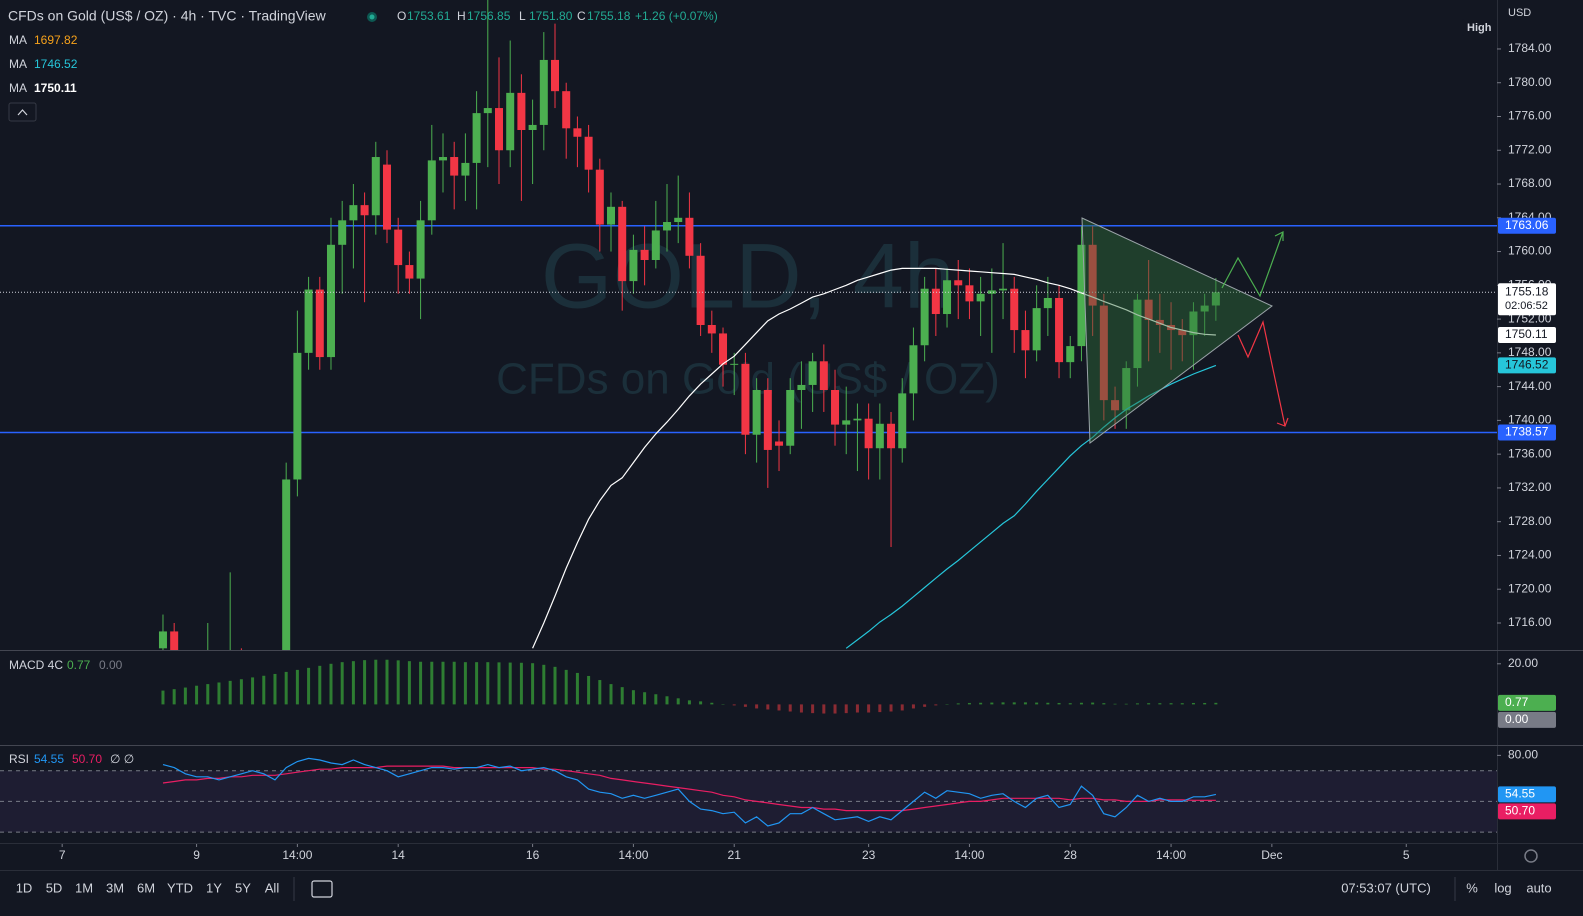 The width and height of the screenshot is (1583, 916). What do you see at coordinates (1479, 28) in the screenshot?
I see `high-label: High` at bounding box center [1479, 28].